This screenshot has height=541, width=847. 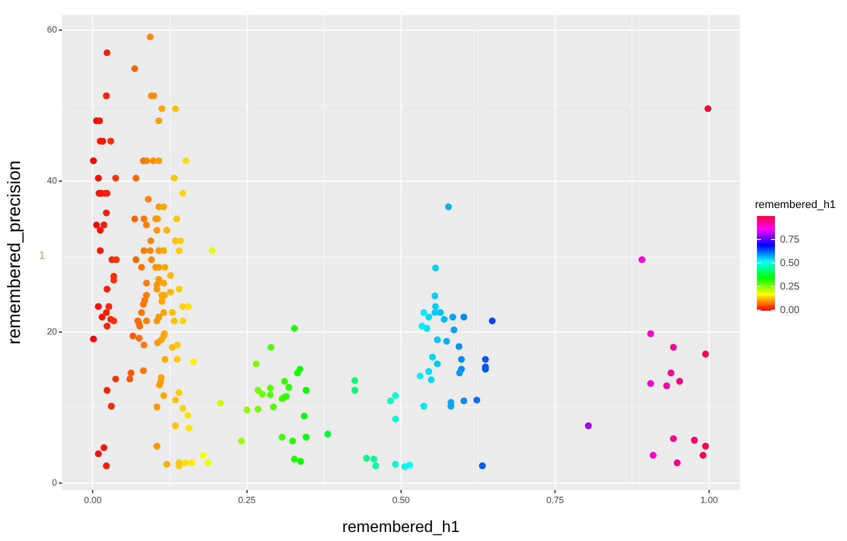 I want to click on color-bar-label: 0.50, so click(x=790, y=263).